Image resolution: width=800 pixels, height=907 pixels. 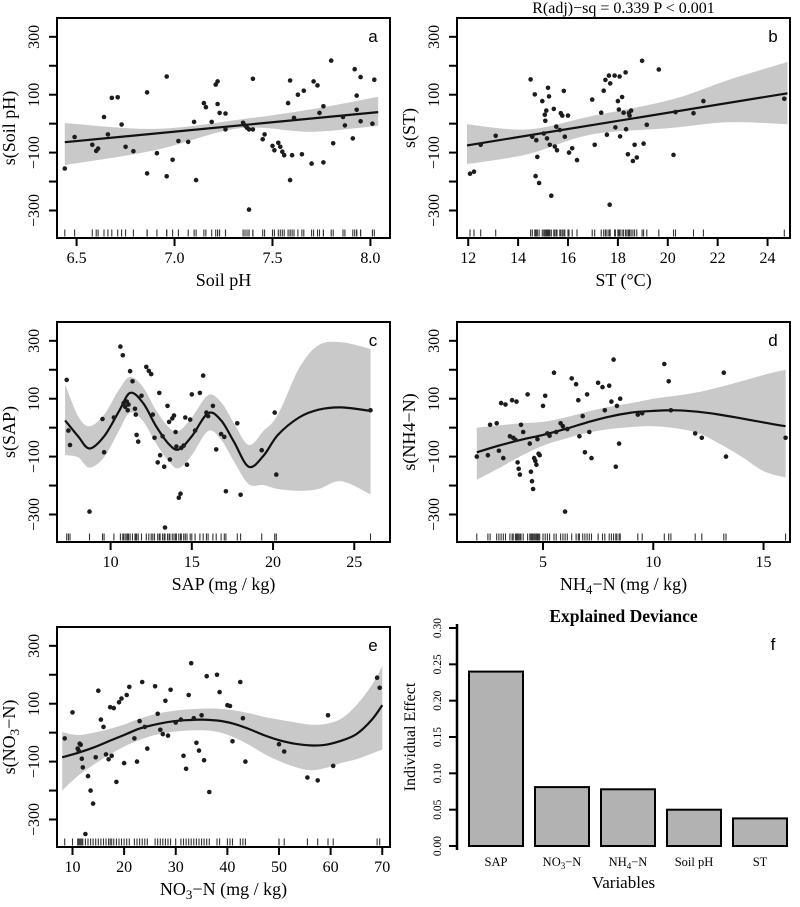 What do you see at coordinates (438, 846) in the screenshot?
I see `y-tick-label: 0.00` at bounding box center [438, 846].